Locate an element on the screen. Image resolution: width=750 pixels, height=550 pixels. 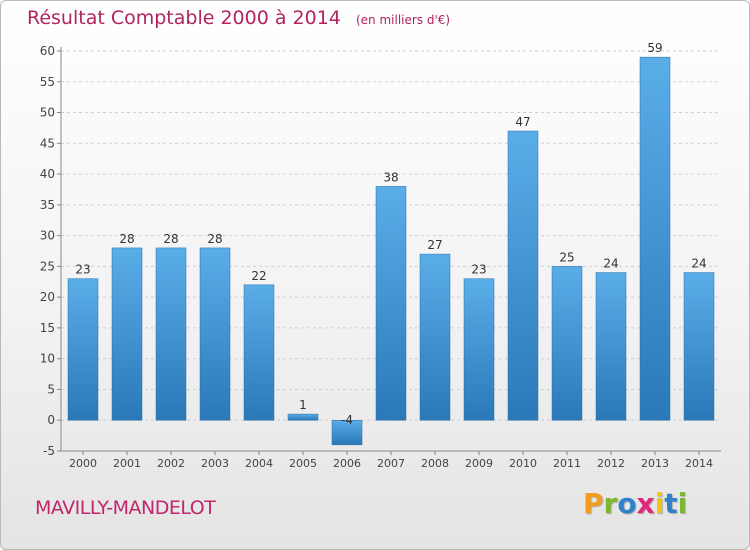
y-tick-label: 30 is located at coordinates (47, 236).